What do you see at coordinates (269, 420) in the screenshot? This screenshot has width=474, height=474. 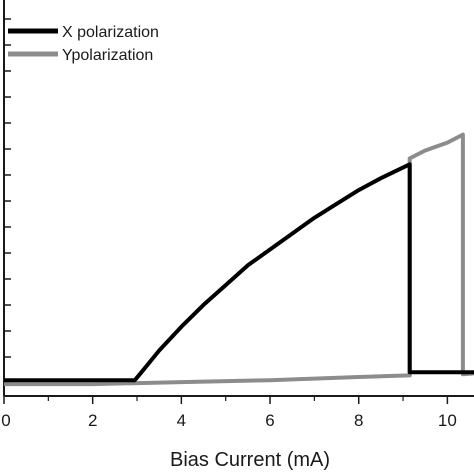 I see `x-tick-label-6: 6` at bounding box center [269, 420].